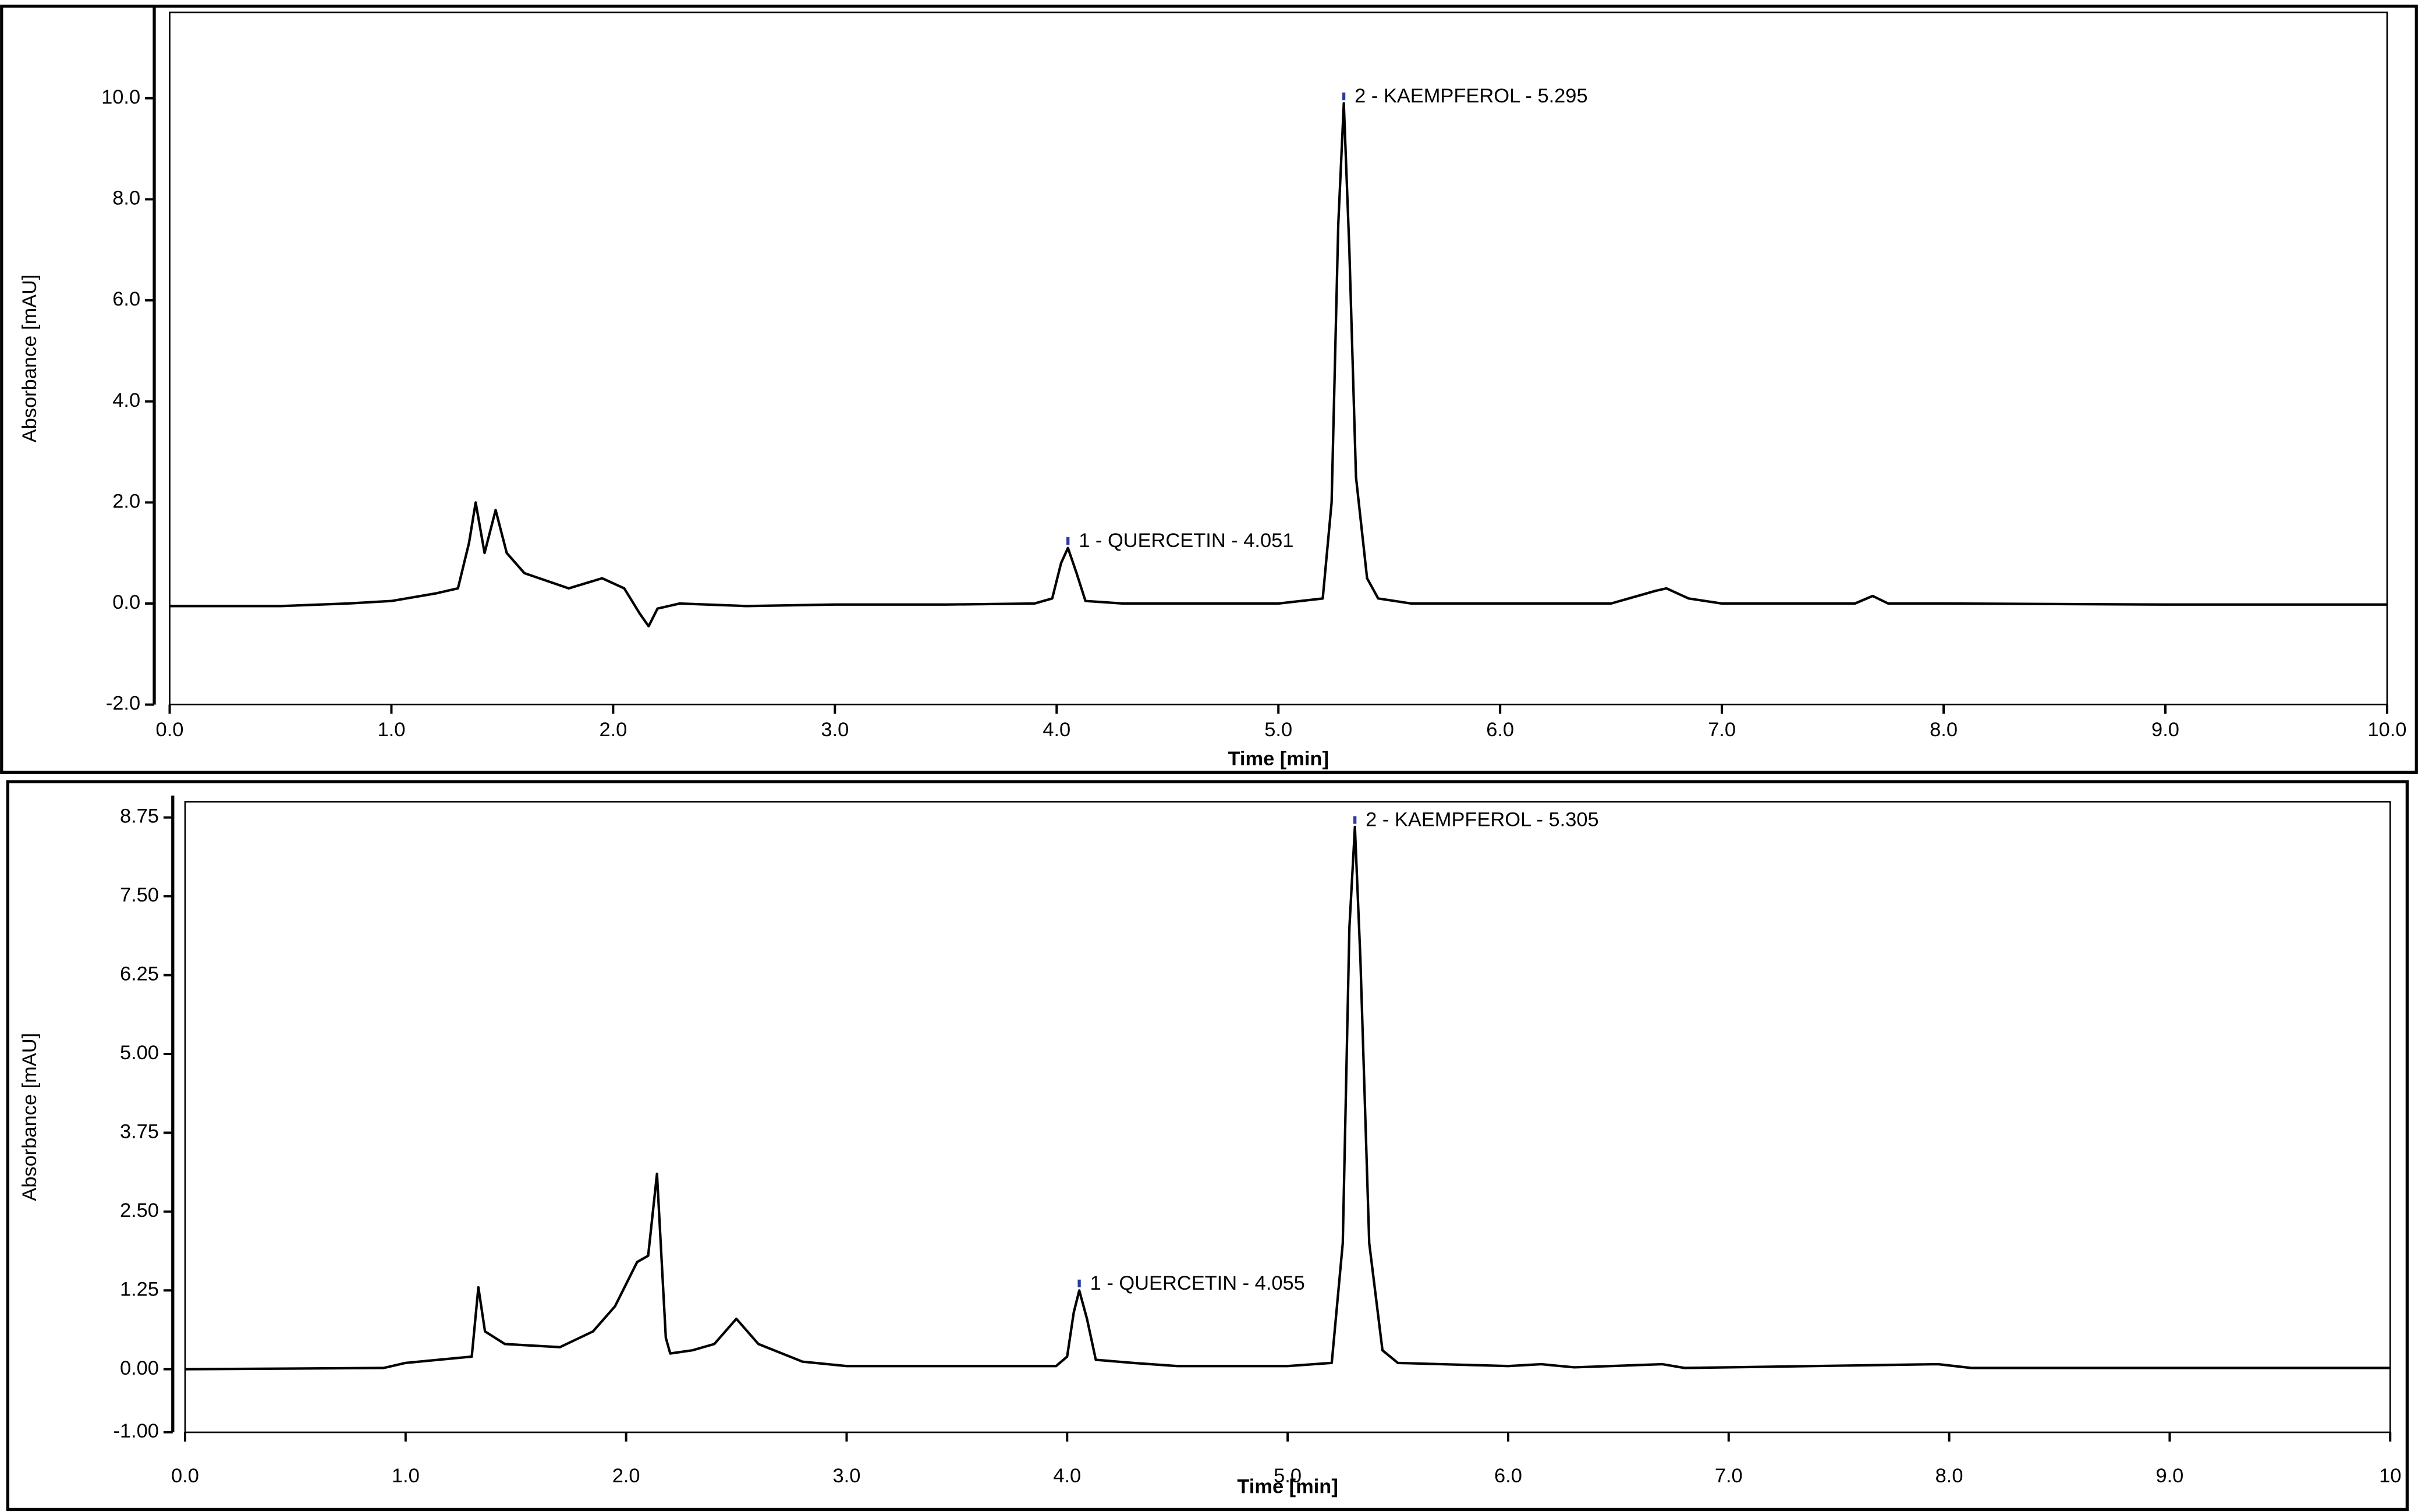 This screenshot has height=1512, width=2418. What do you see at coordinates (2390, 1476) in the screenshot?
I see `x-tick-label: 10` at bounding box center [2390, 1476].